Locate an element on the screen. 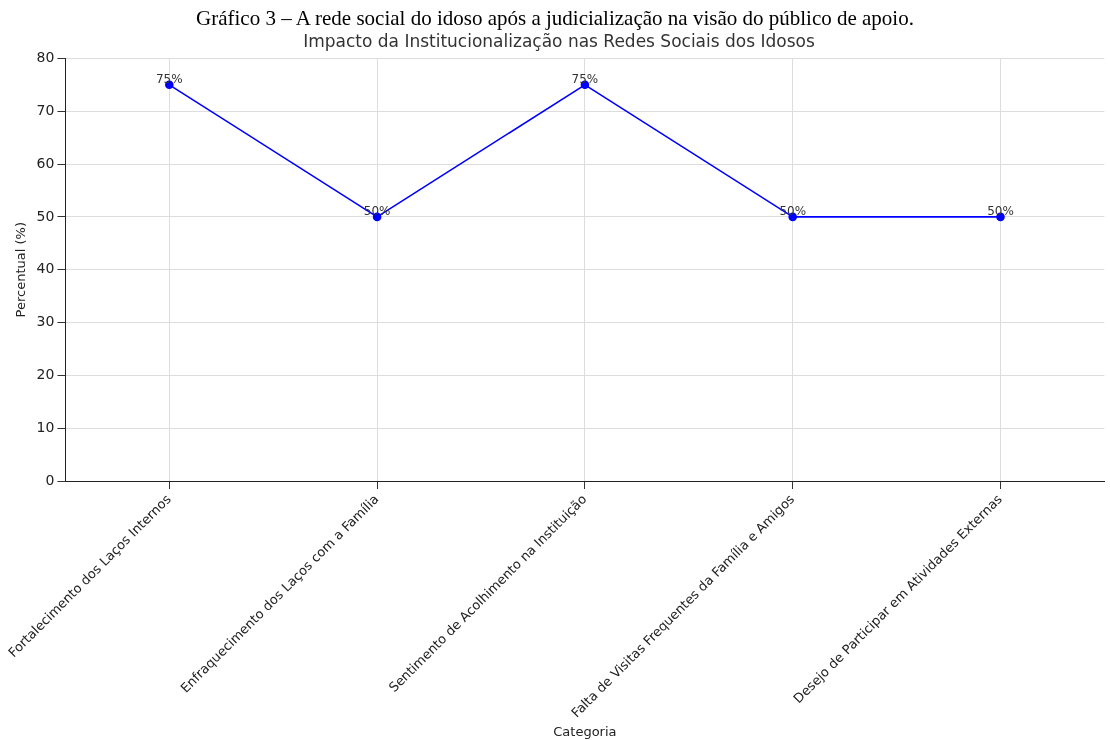 This screenshot has width=1110, height=740. data-label: 50% is located at coordinates (1000, 211).